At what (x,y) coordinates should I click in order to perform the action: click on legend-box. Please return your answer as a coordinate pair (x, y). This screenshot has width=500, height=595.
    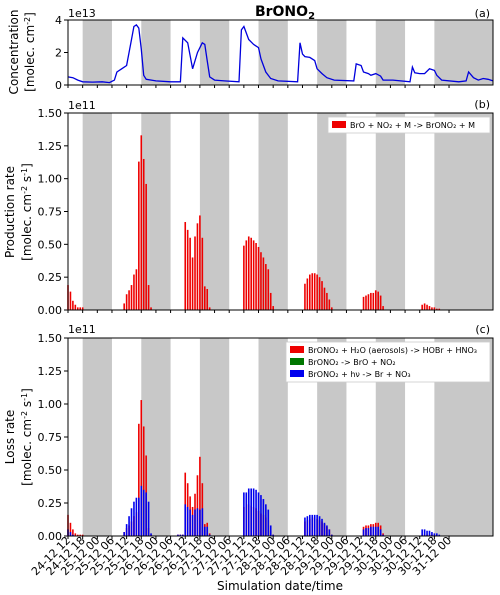
    Looking at the image, I should click on (409, 125).